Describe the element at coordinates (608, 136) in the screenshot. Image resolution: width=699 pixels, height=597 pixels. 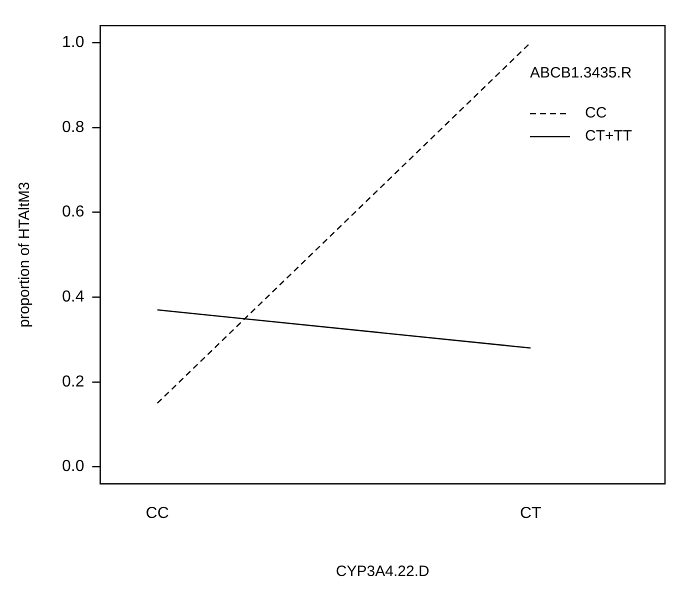
I see `legend-label: CT+TT` at that location.